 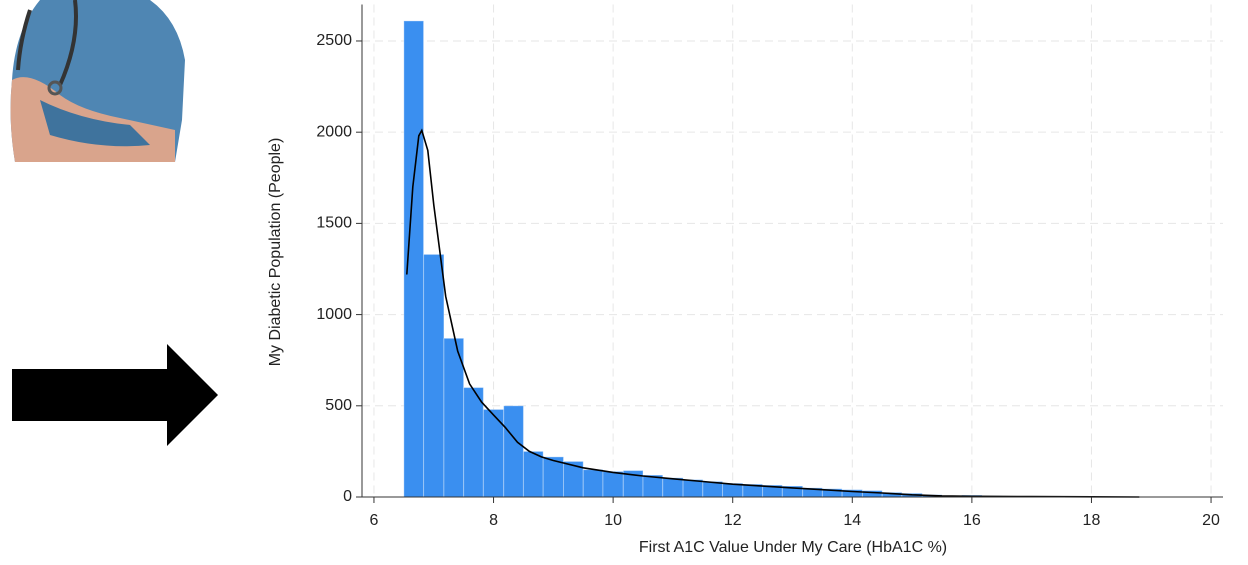 I want to click on y-tick-label: 2000, so click(x=334, y=131).